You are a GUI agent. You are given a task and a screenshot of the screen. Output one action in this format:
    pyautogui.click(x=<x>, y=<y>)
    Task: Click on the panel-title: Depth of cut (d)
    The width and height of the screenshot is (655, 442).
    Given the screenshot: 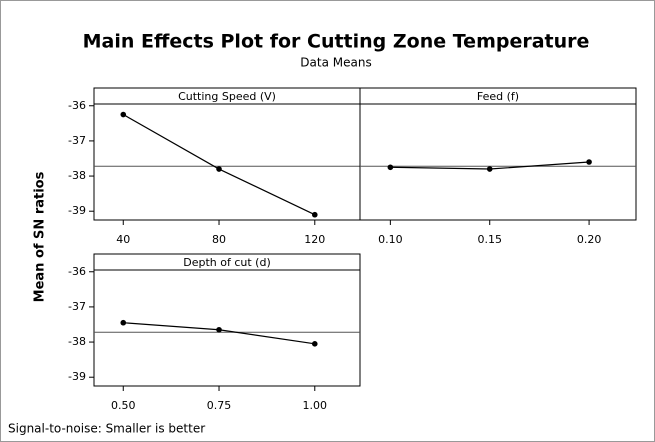 What is the action you would take?
    pyautogui.click(x=227, y=262)
    